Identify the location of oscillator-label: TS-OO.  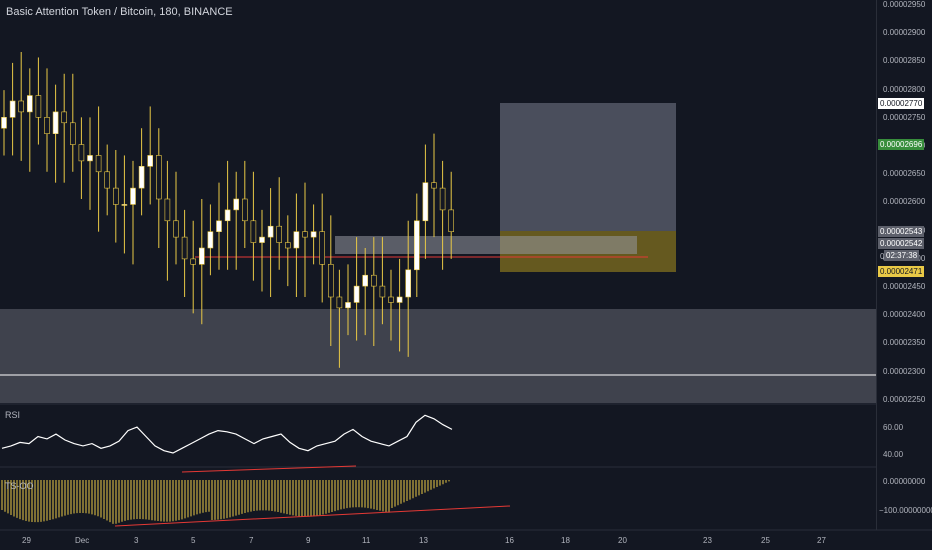
(19, 486).